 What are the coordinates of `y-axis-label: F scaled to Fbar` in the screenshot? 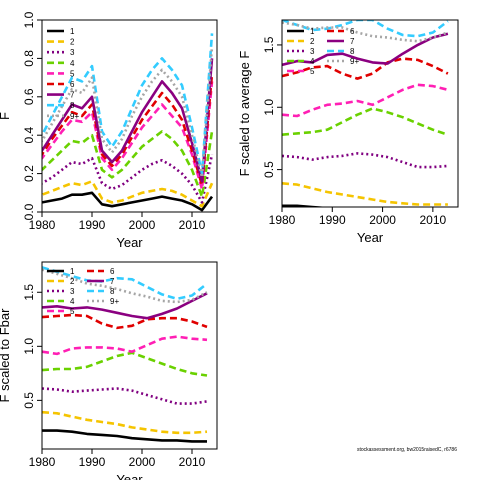 It's located at (6, 355).